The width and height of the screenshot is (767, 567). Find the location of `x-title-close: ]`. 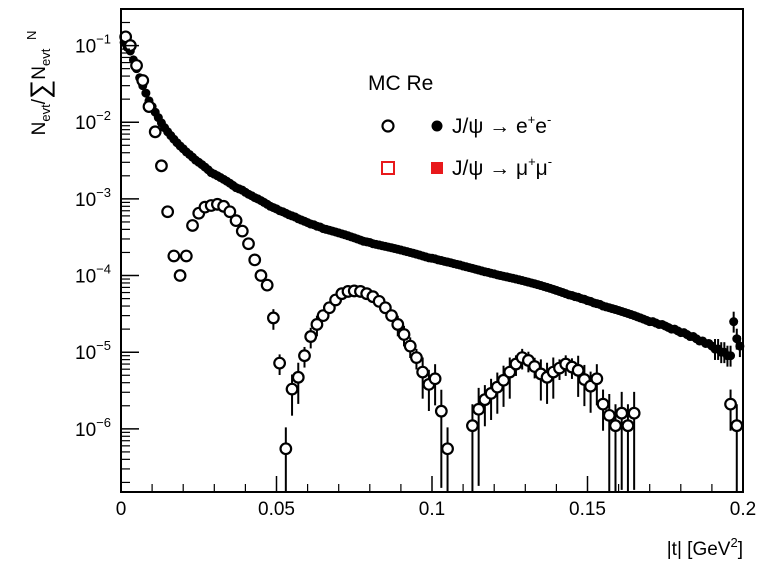

x-title-close: ] is located at coordinates (740, 549).